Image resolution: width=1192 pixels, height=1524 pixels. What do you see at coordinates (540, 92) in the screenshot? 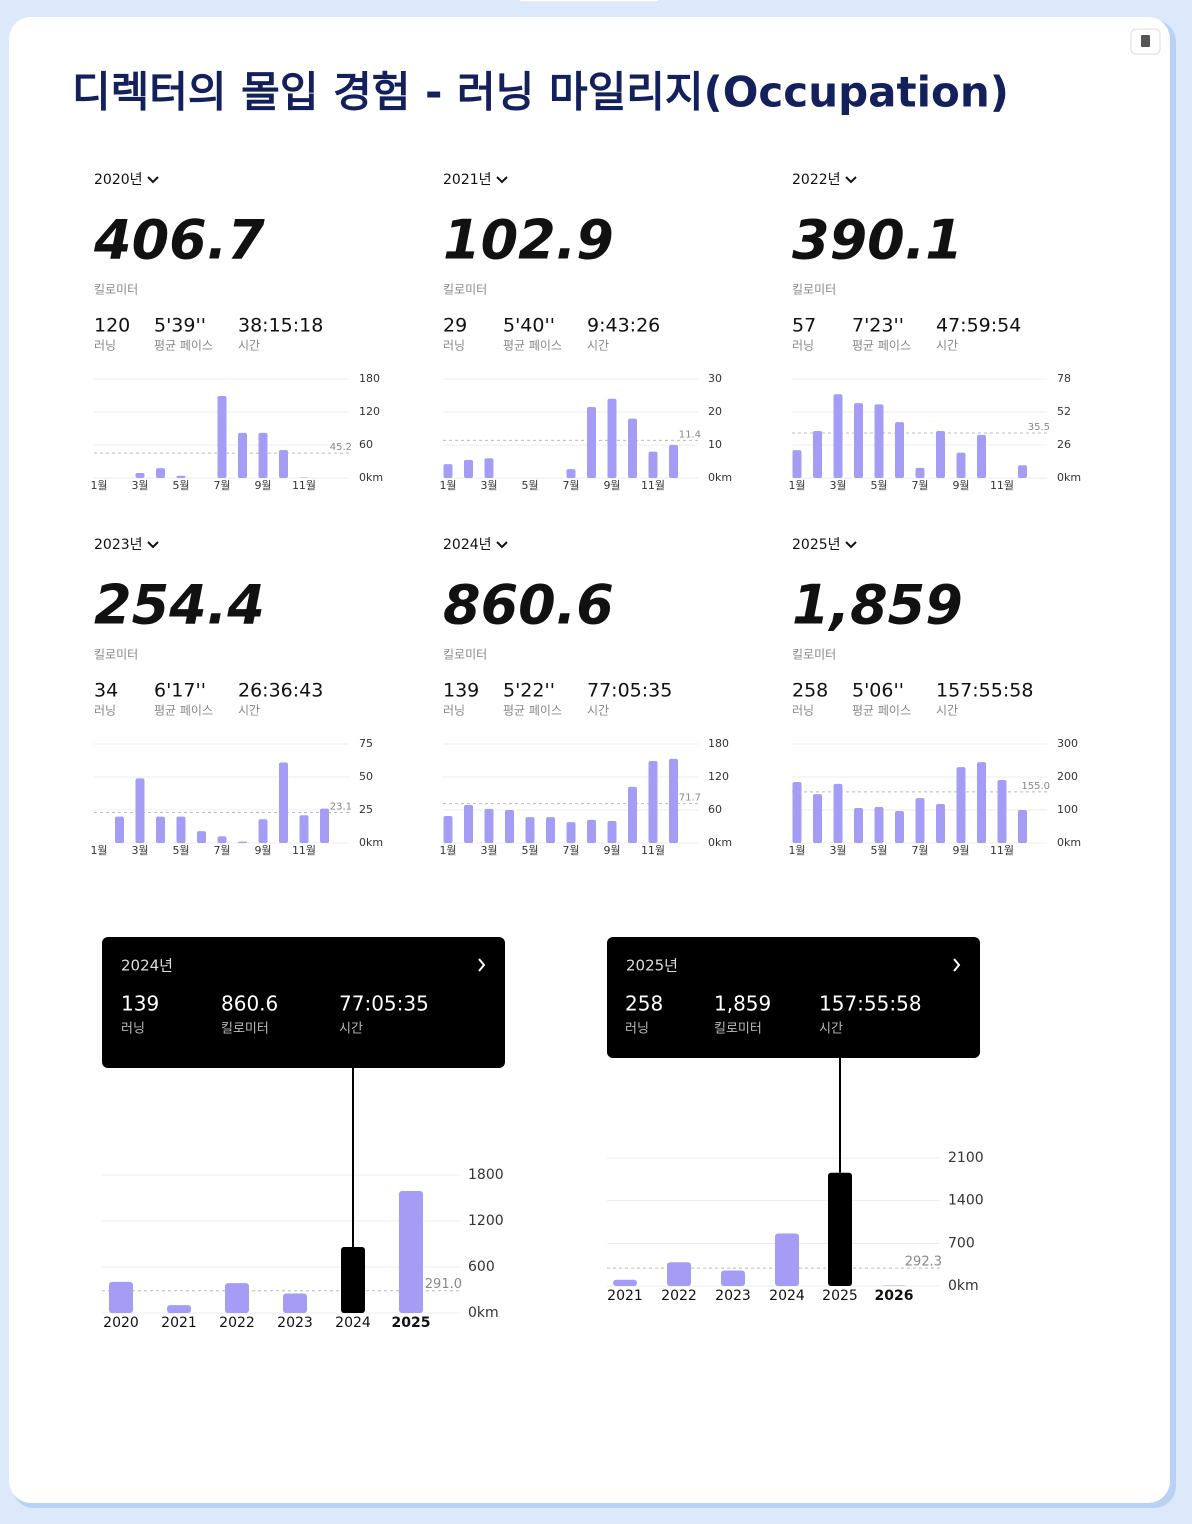
I see `page-title: 디렉터의 몰입 경험 - 러닝 마일리지(Occupation)` at bounding box center [540, 92].